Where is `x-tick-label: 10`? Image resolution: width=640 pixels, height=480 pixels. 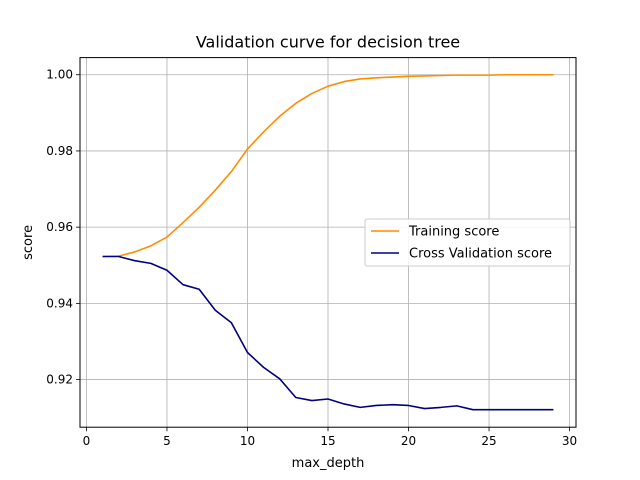
x-tick-label: 10 is located at coordinates (247, 441).